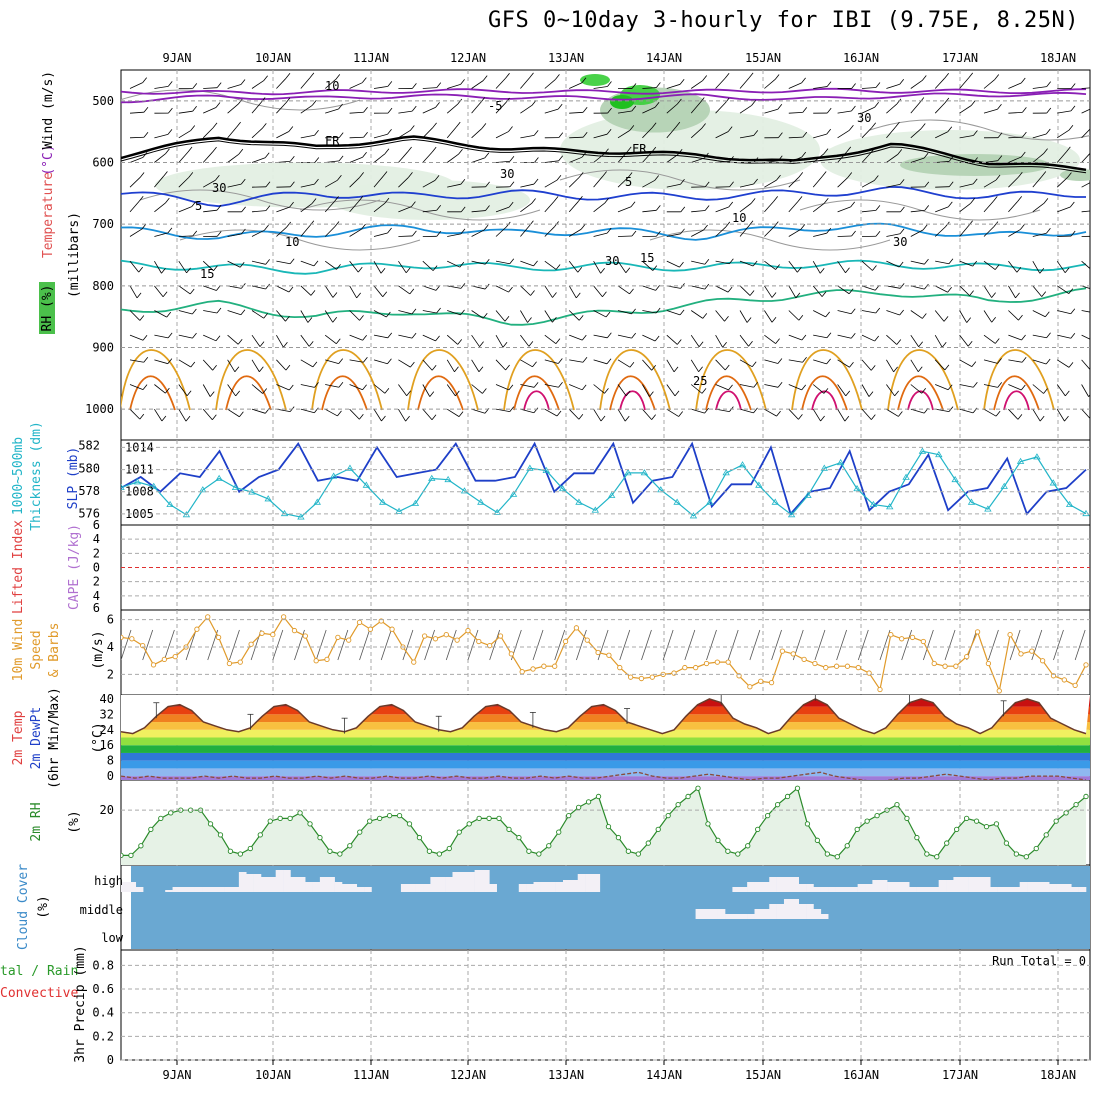 Image resolution: width=1100 pixels, height=1100 pixels. Describe the element at coordinates (566, 1075) in the screenshot. I see `x-tick-label-bottom: 13JAN` at that location.